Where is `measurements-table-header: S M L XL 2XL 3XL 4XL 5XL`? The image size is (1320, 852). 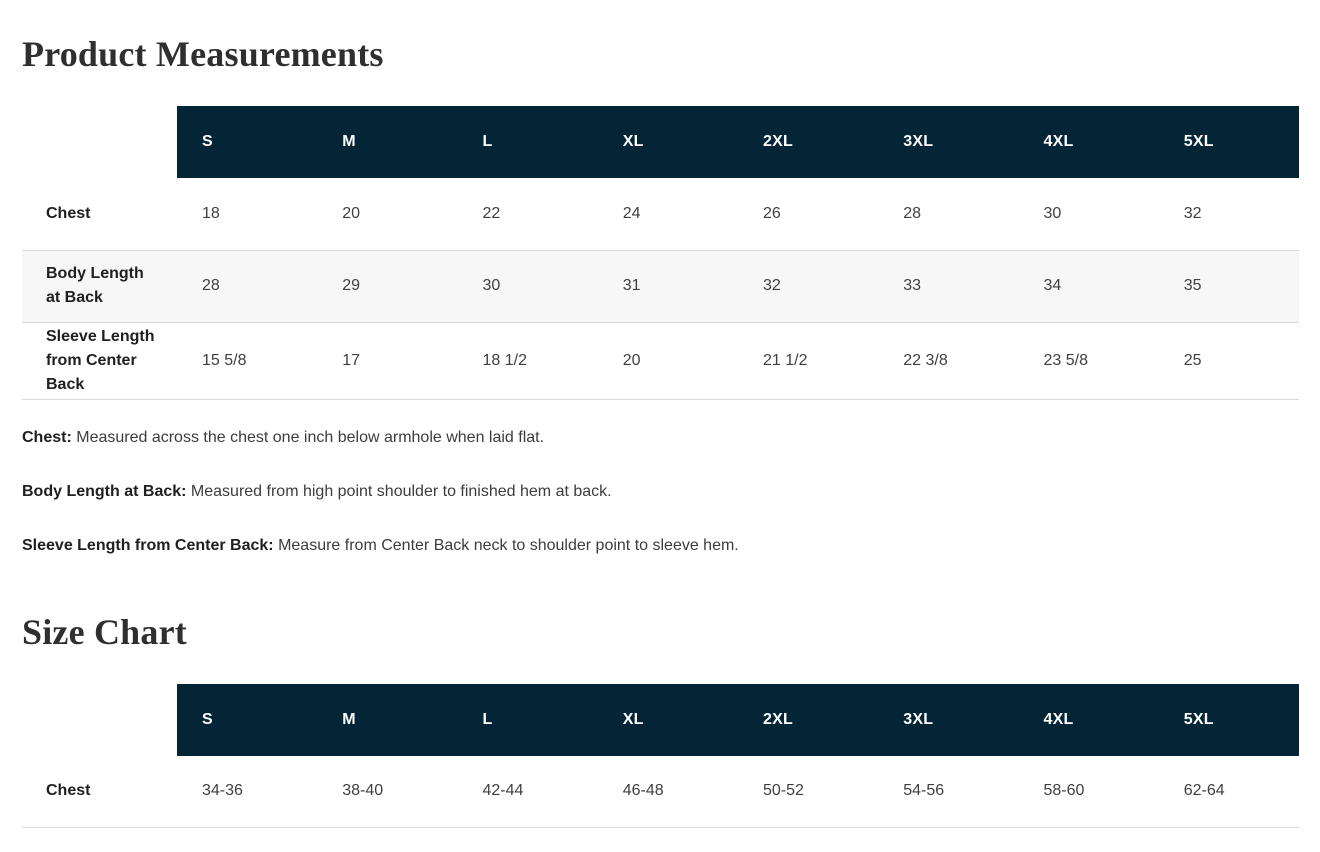
measurements-table-header: S M L XL 2XL 3XL 4XL 5XL is located at coordinates (660, 142).